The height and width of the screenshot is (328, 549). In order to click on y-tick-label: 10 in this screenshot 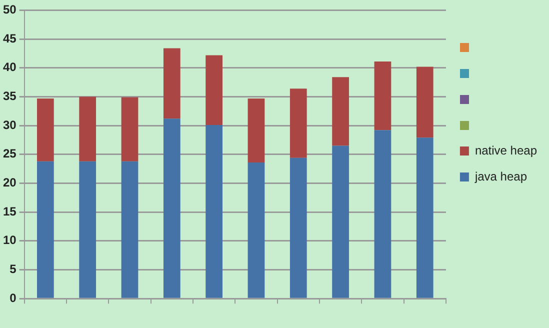, I will do `click(9, 240)`.